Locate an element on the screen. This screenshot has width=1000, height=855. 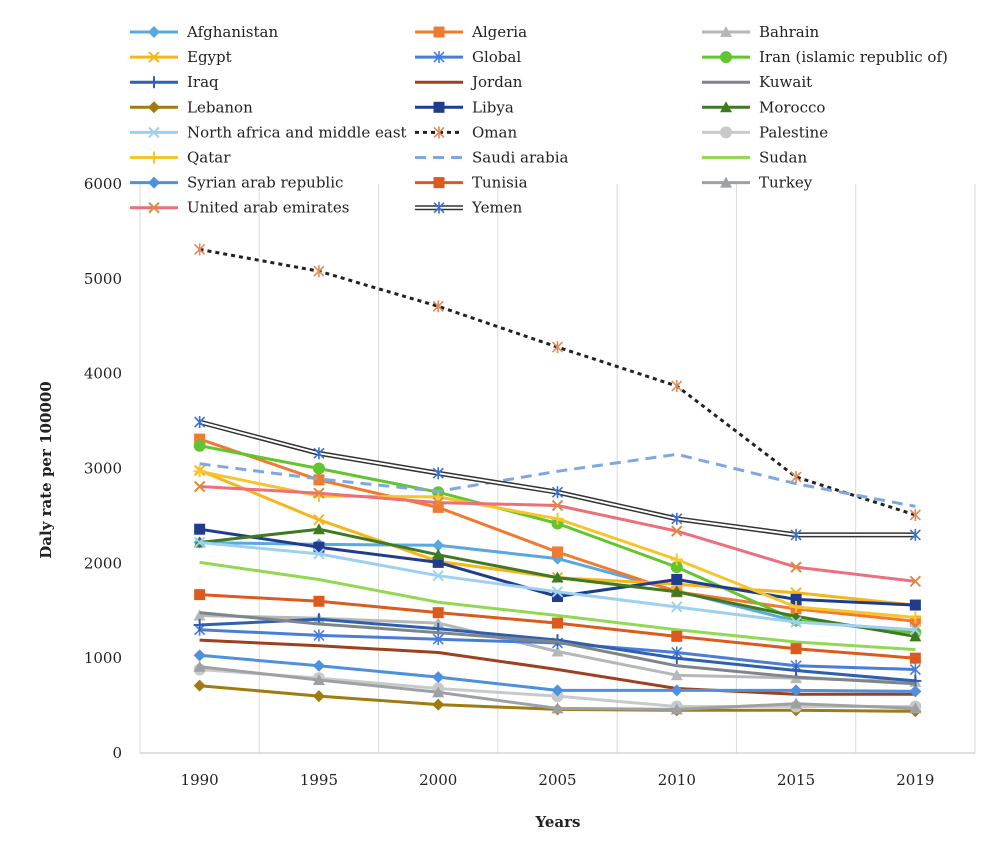
legend-item: Syrian arab republic is located at coordinates (236, 183).